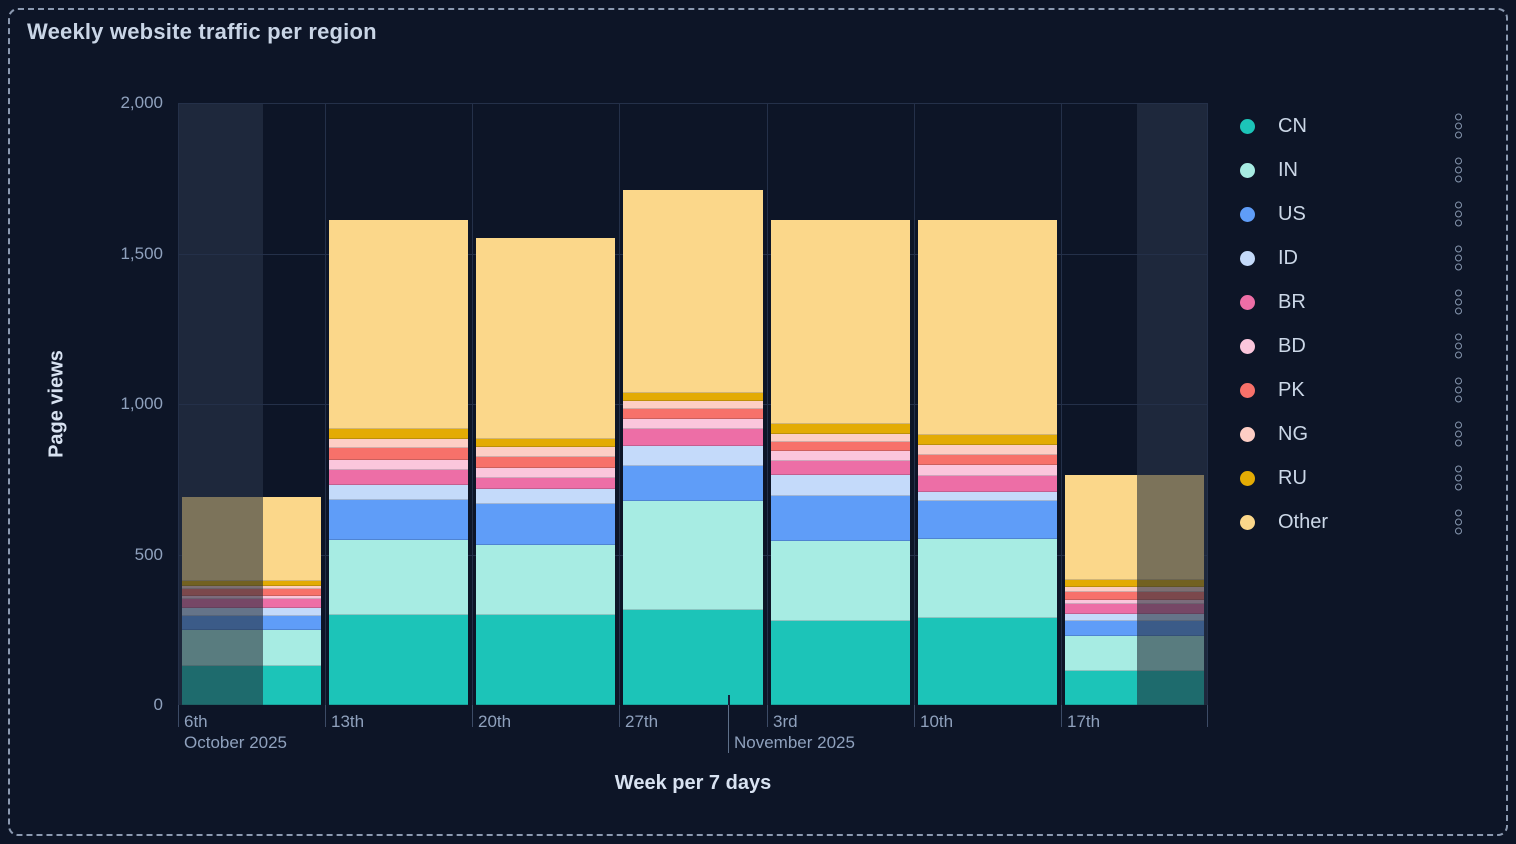  I want to click on bar-week-13th, so click(399, 462).